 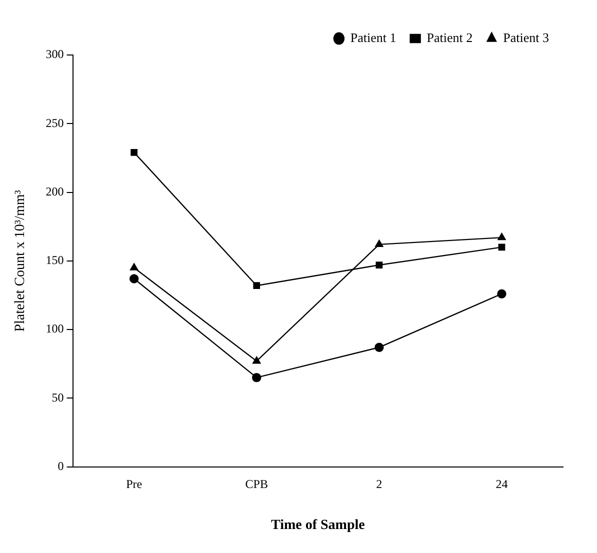 What do you see at coordinates (526, 37) in the screenshot?
I see `legend-label: Patient 3` at bounding box center [526, 37].